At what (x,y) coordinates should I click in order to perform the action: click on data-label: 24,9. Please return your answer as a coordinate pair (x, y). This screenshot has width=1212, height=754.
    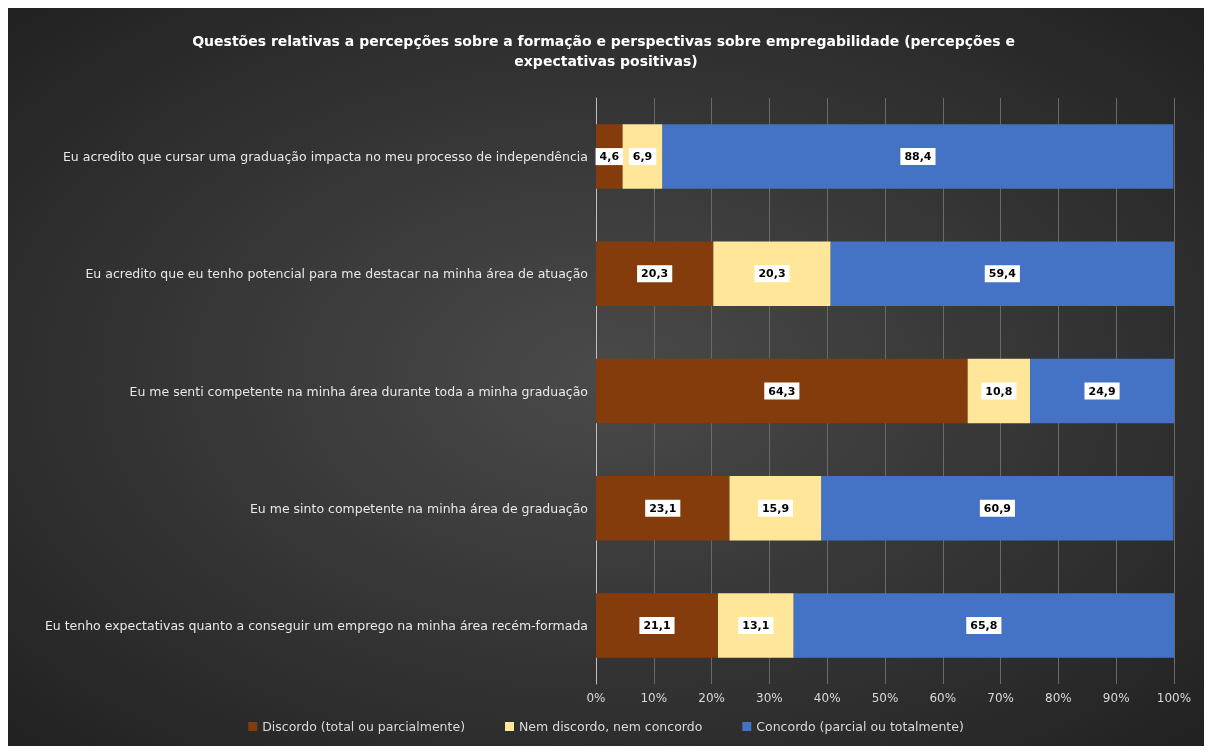
    Looking at the image, I should click on (1102, 391).